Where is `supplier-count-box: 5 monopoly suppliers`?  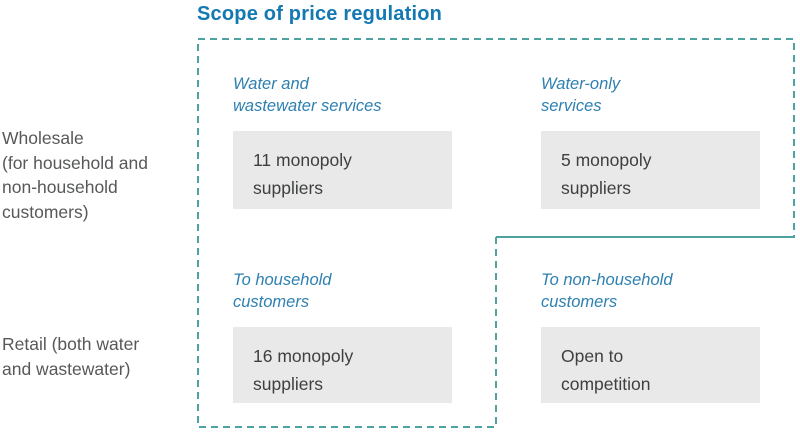 supplier-count-box: 5 monopoly suppliers is located at coordinates (650, 170).